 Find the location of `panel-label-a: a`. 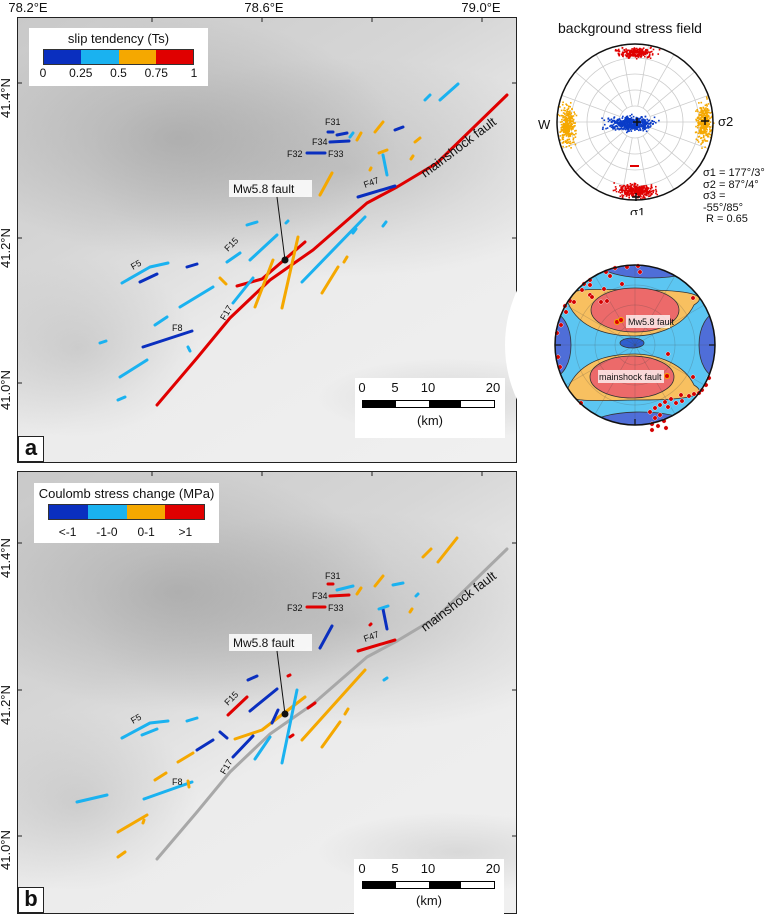

panel-label-a: a is located at coordinates (31, 449).